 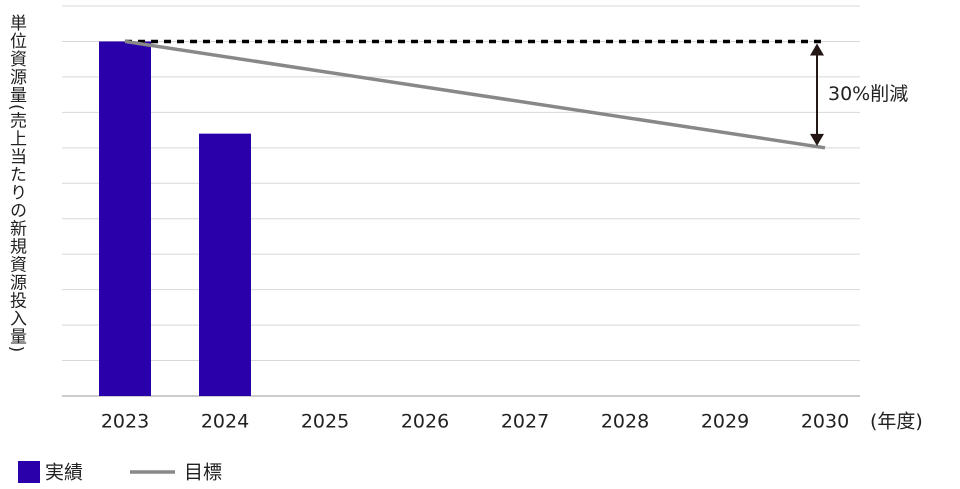 I want to click on x-tick-label: 2025, so click(x=325, y=422).